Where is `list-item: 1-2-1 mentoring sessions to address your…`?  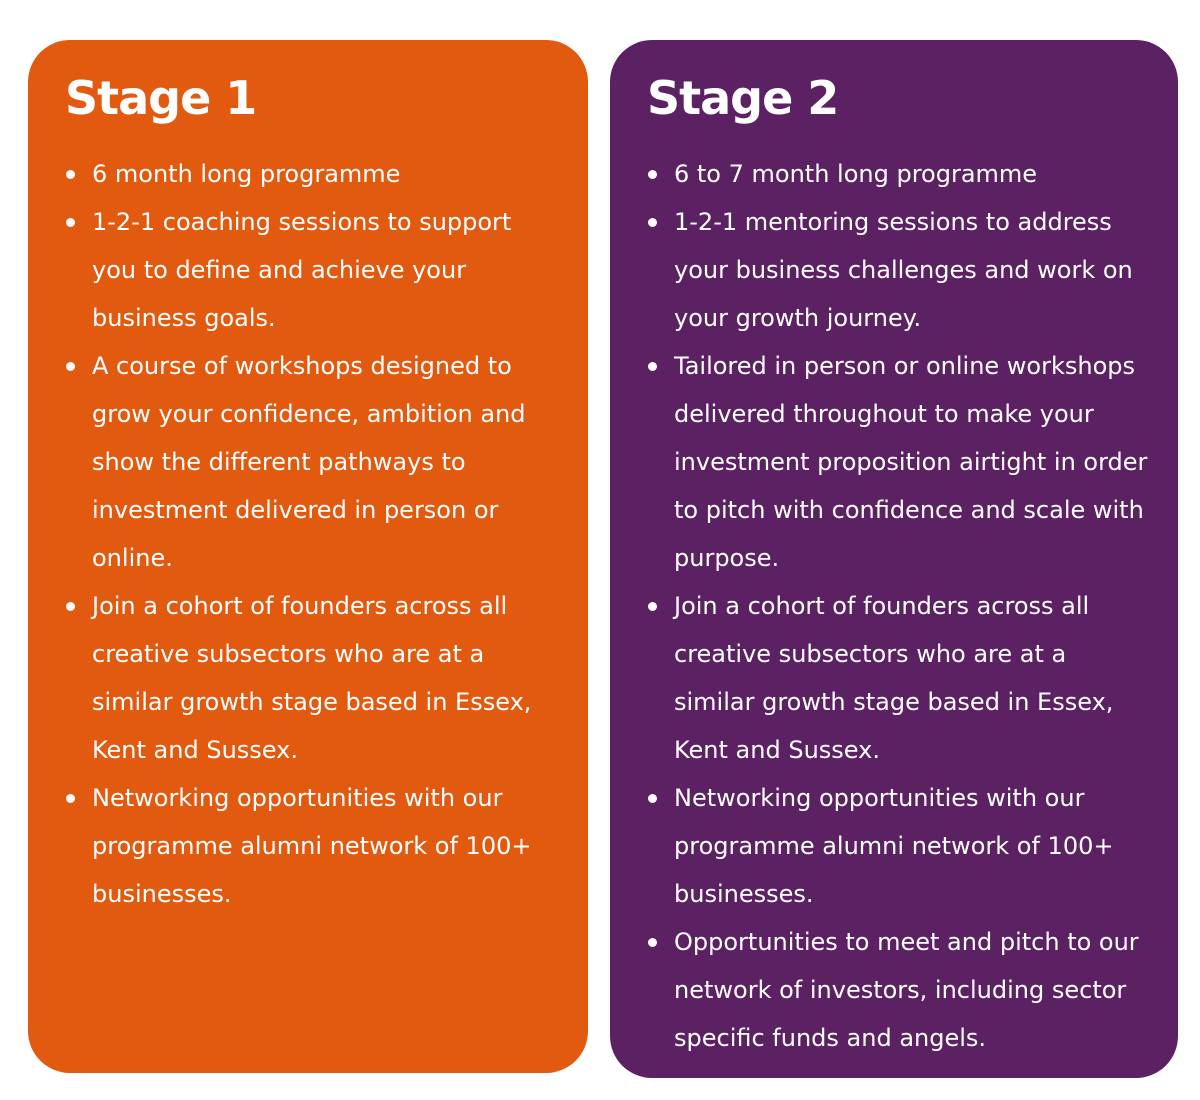
list-item: 1-2-1 mentoring sessions to address your… is located at coordinates (900, 270).